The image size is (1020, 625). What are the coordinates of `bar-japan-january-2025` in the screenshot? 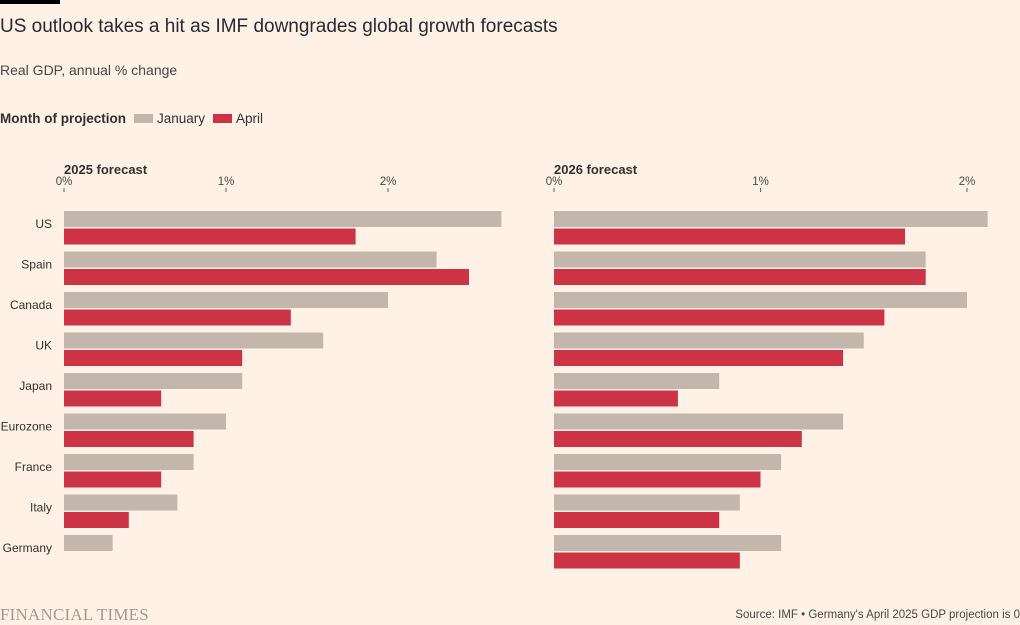 It's located at (153, 381).